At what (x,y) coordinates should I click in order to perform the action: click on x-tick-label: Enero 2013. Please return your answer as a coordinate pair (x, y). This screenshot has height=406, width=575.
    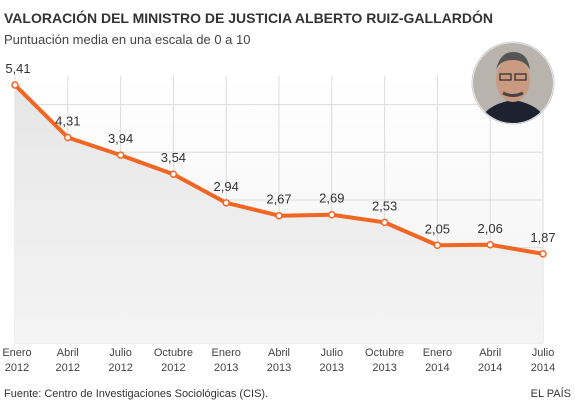
    Looking at the image, I should click on (226, 360).